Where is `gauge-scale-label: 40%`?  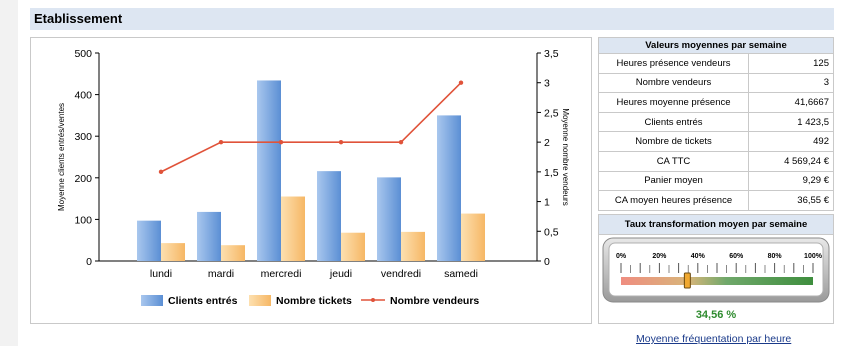 gauge-scale-label: 40% is located at coordinates (698, 256).